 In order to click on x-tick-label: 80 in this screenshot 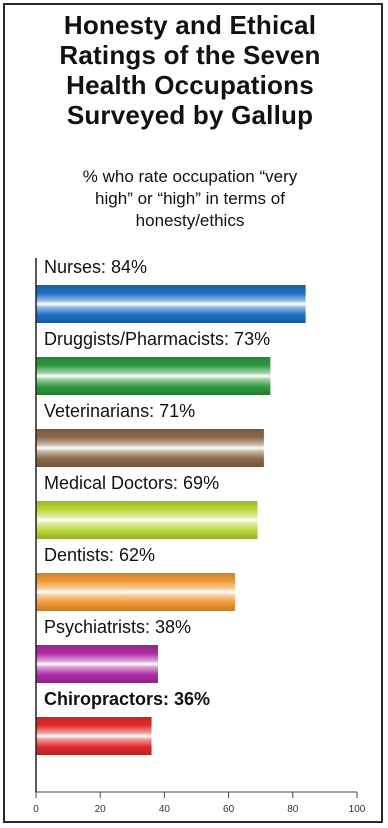, I will do `click(293, 809)`.